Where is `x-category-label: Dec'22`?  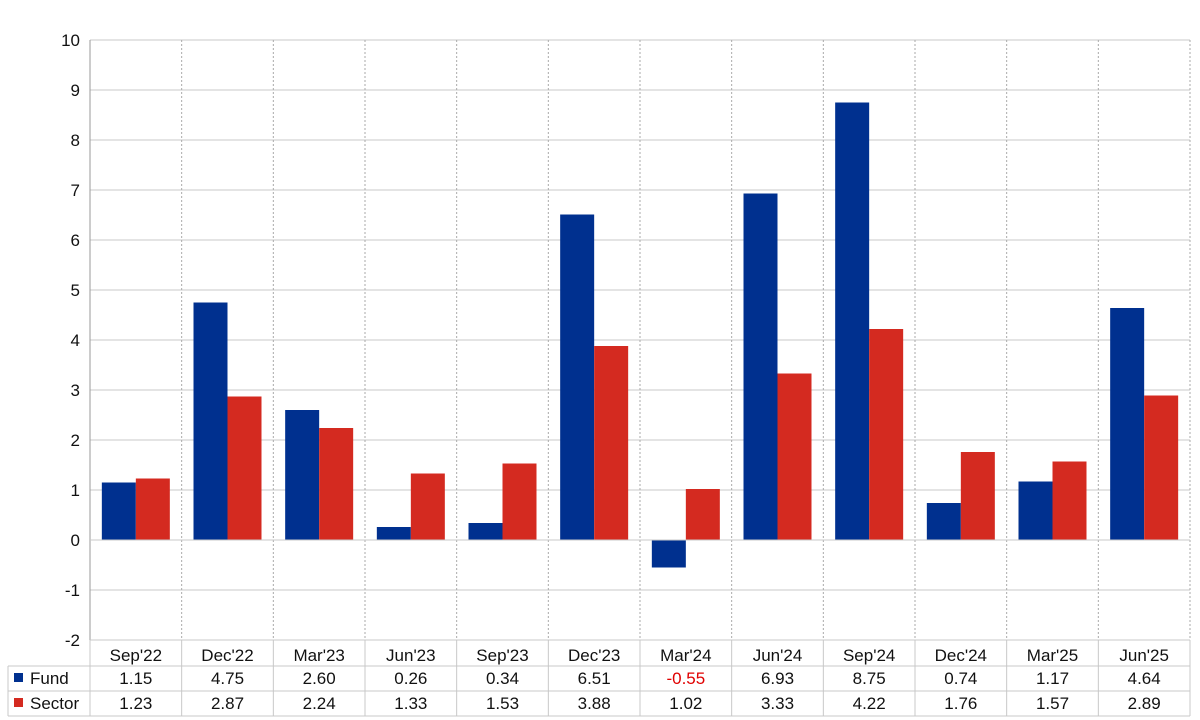 x-category-label: Dec'22 is located at coordinates (227, 655).